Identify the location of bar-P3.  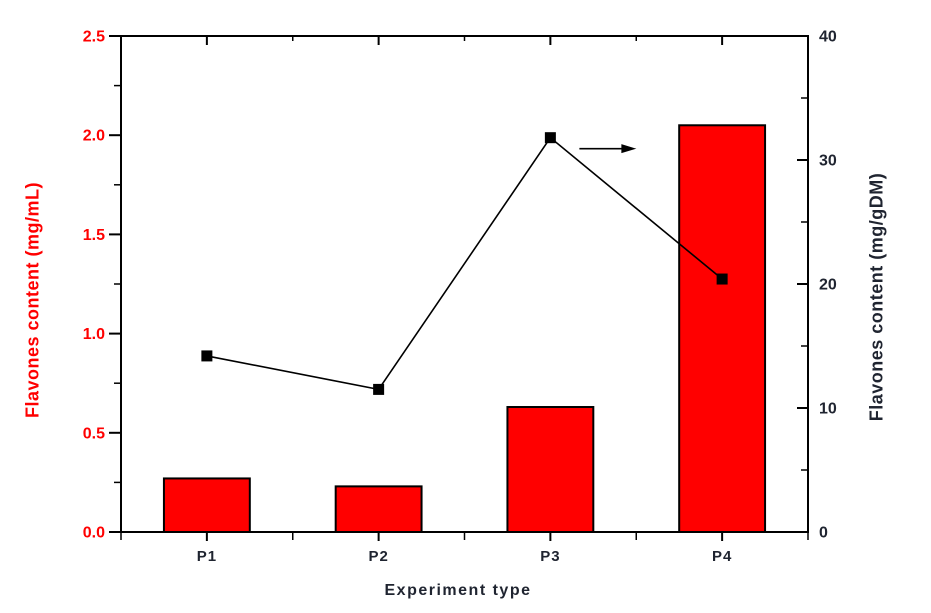
(550, 469).